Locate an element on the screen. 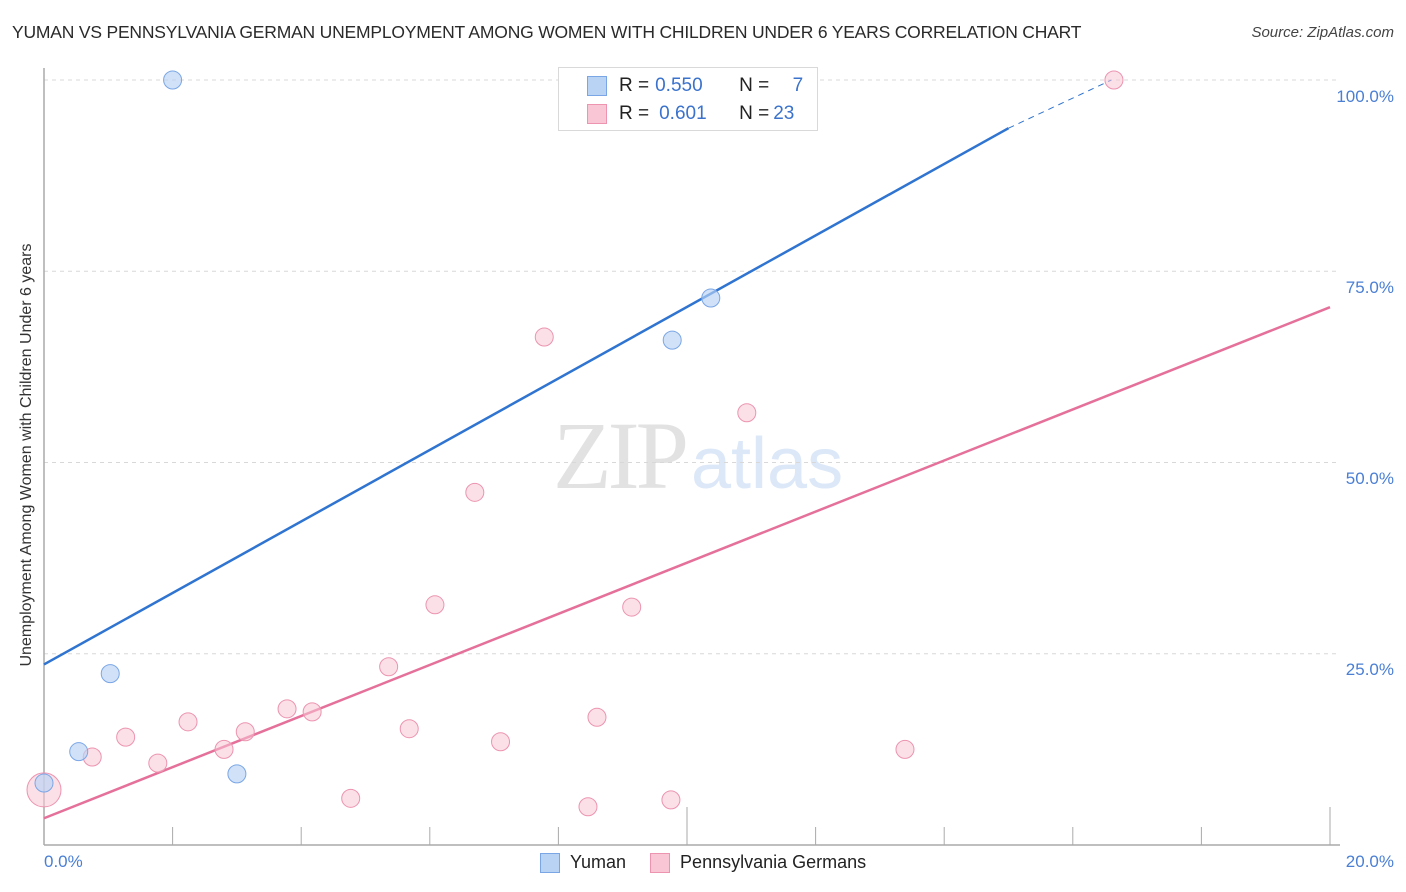 Image resolution: width=1406 pixels, height=892 pixels. legend-item-penn: Pennsylvania Germans is located at coordinates (758, 862).